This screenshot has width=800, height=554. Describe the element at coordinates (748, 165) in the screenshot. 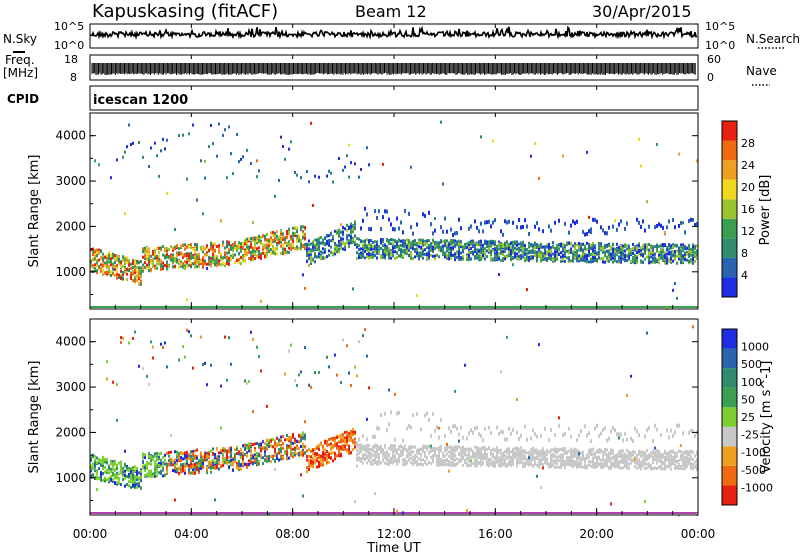

I see `colorbar-tick-label: 24` at that location.